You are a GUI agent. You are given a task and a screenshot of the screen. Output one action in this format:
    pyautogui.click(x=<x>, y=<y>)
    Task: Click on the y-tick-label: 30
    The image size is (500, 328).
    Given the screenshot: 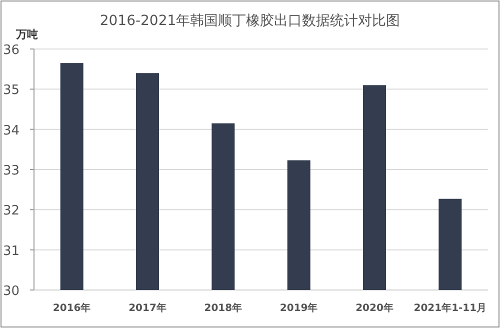 What is the action you would take?
    pyautogui.click(x=11, y=291)
    